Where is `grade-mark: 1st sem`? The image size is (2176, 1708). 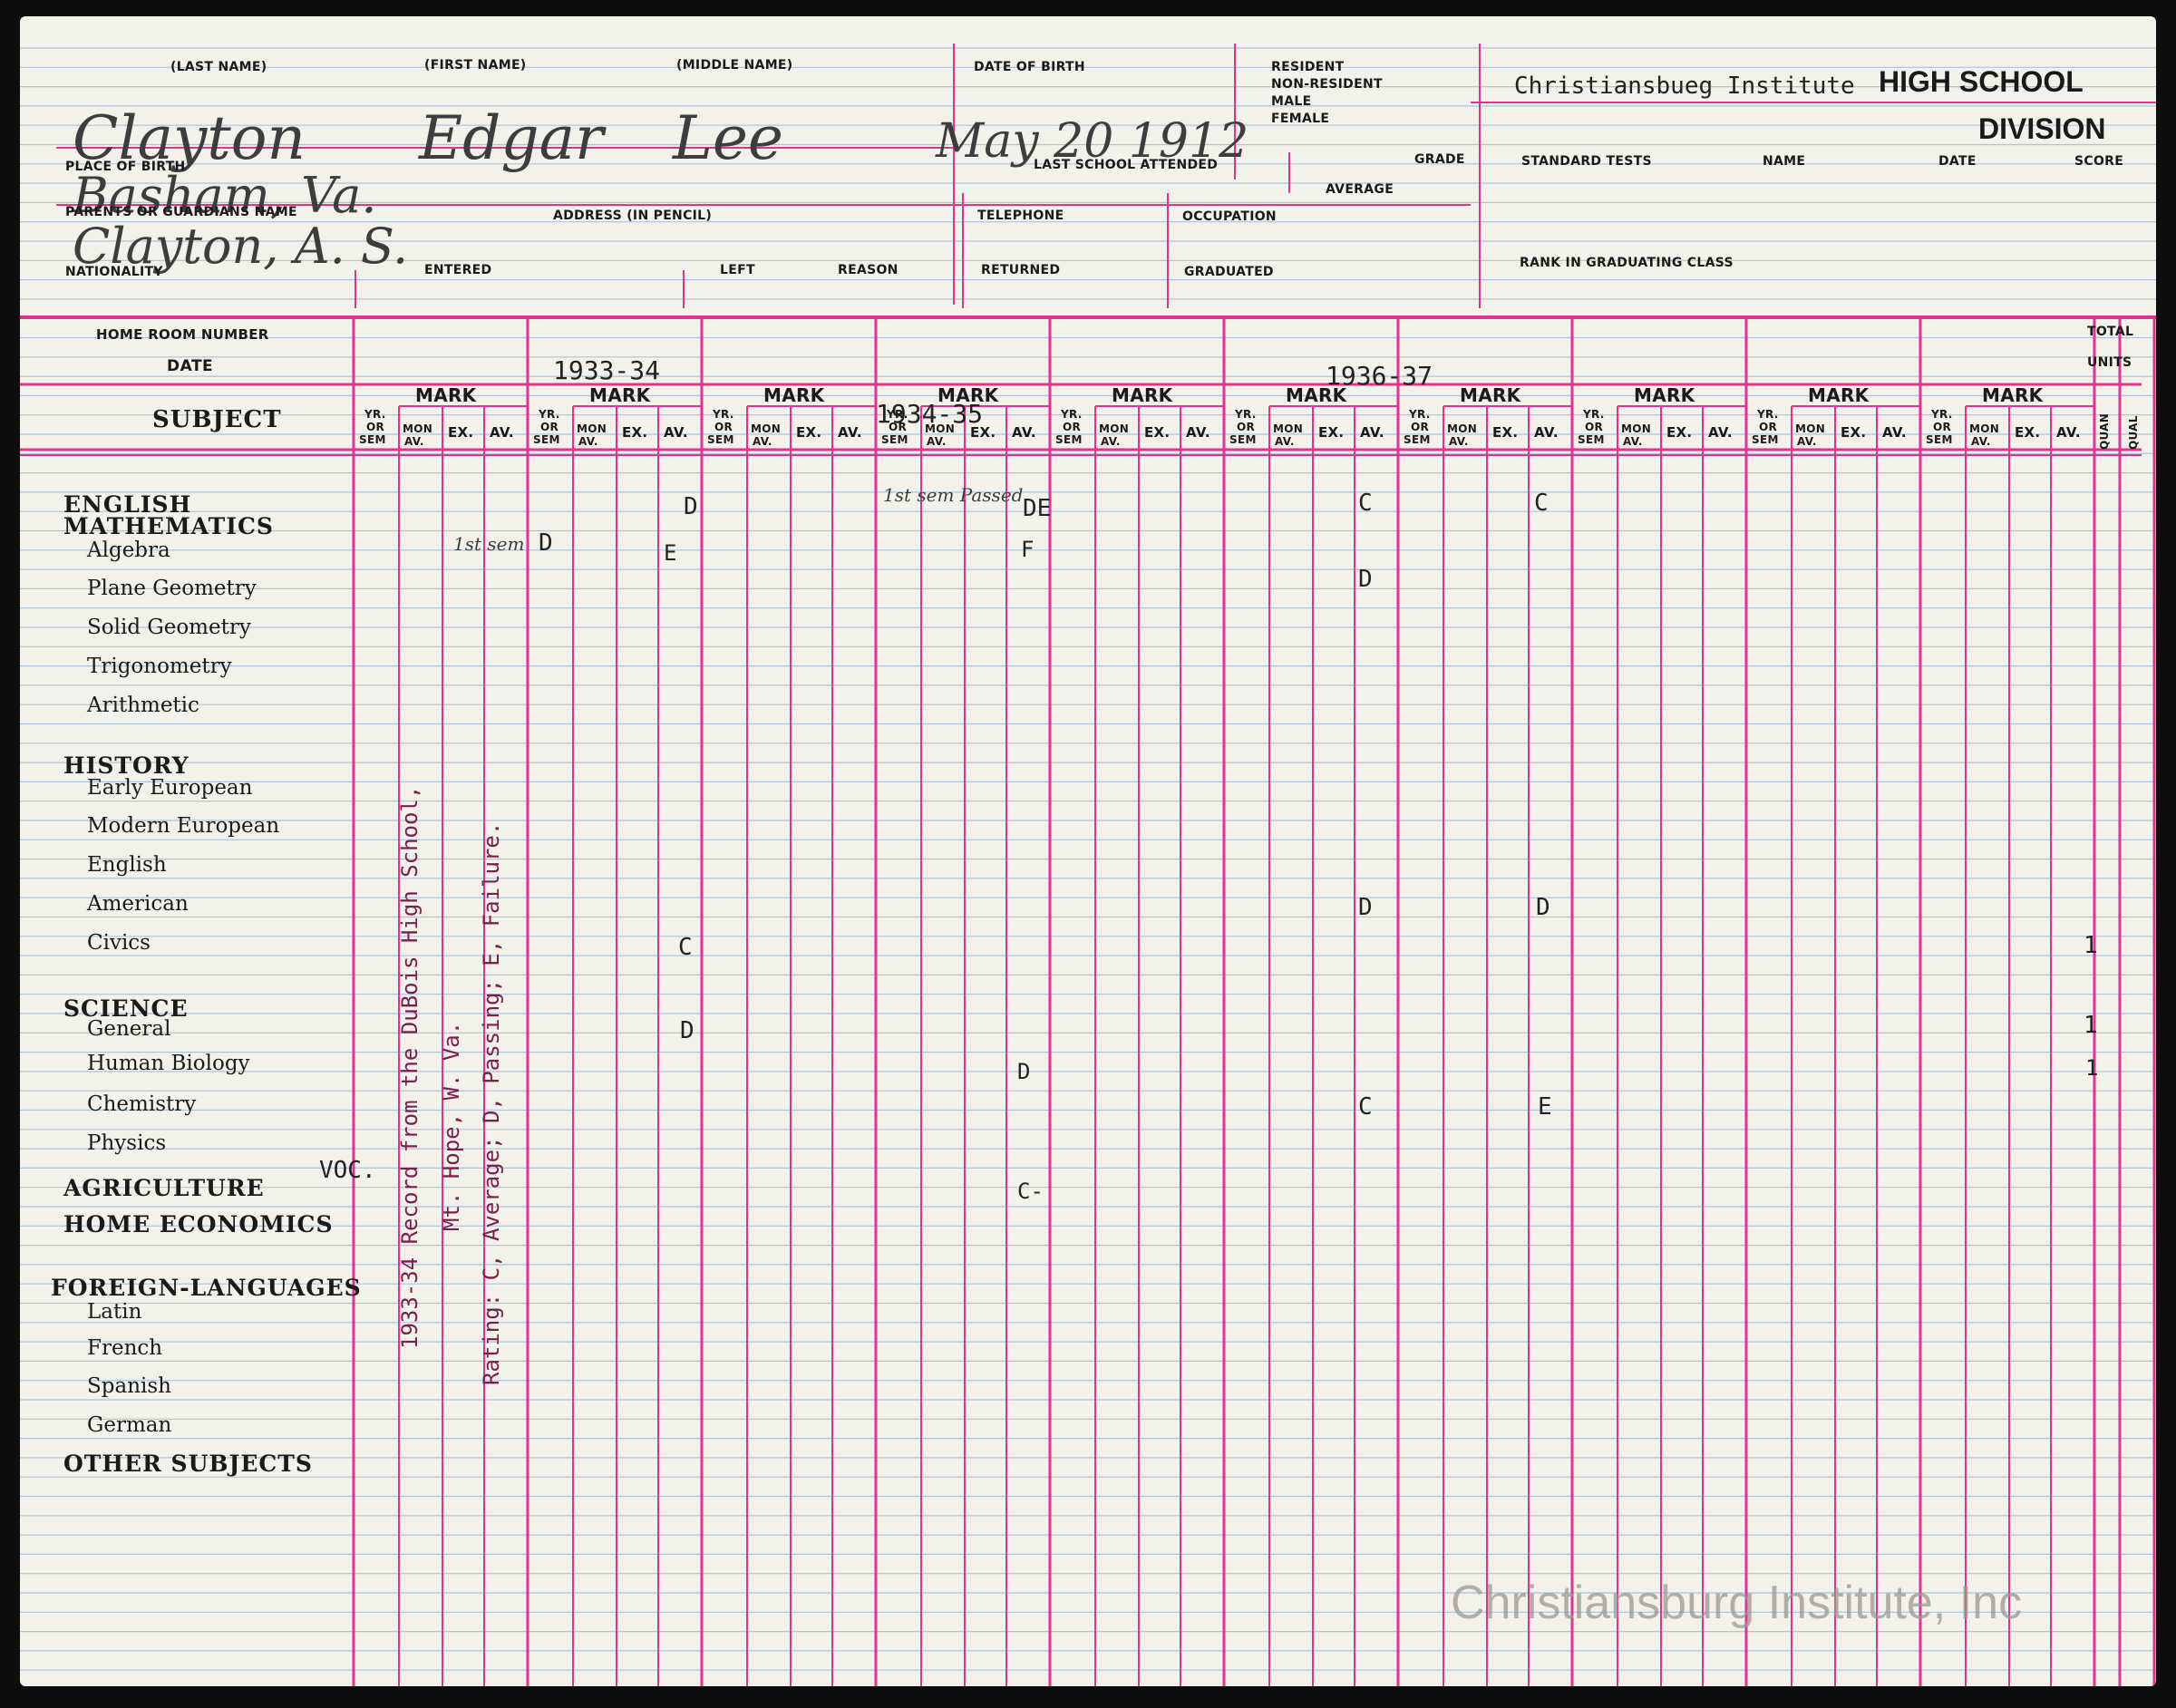
grade-mark: 1st sem is located at coordinates (489, 544).